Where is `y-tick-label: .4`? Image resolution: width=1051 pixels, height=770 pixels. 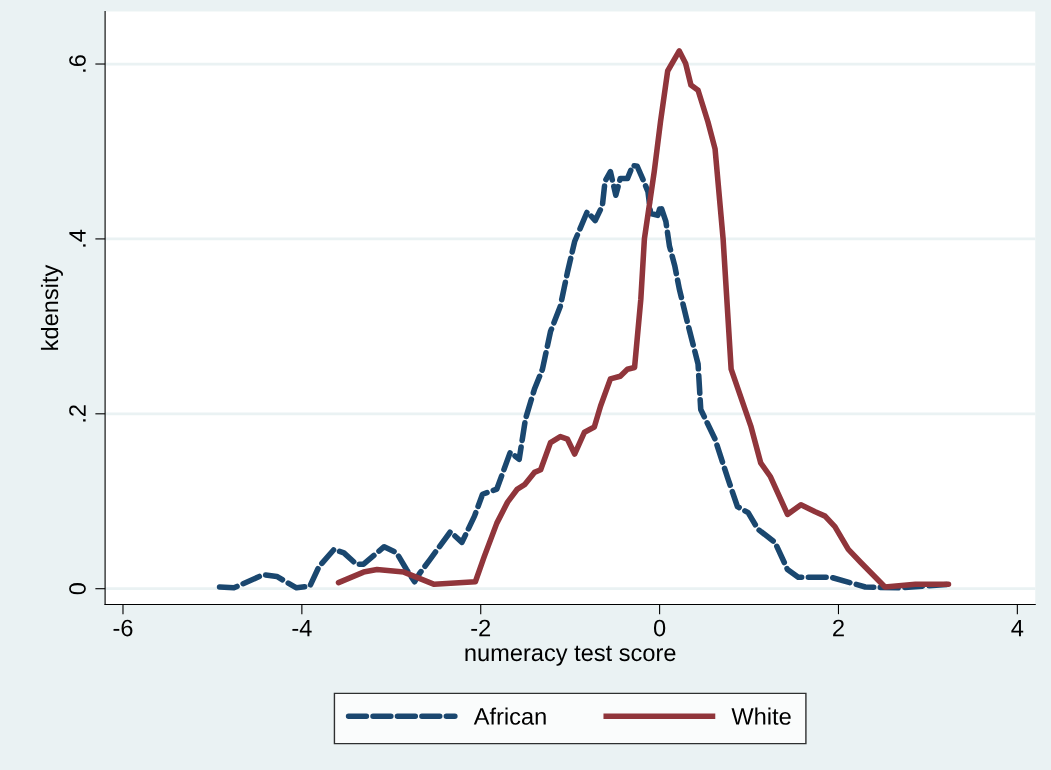
y-tick-label: .4 is located at coordinates (77, 238).